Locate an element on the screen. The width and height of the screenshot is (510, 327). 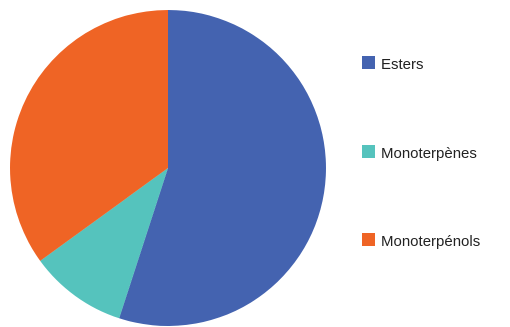
legend-swatch-esters is located at coordinates (368, 62).